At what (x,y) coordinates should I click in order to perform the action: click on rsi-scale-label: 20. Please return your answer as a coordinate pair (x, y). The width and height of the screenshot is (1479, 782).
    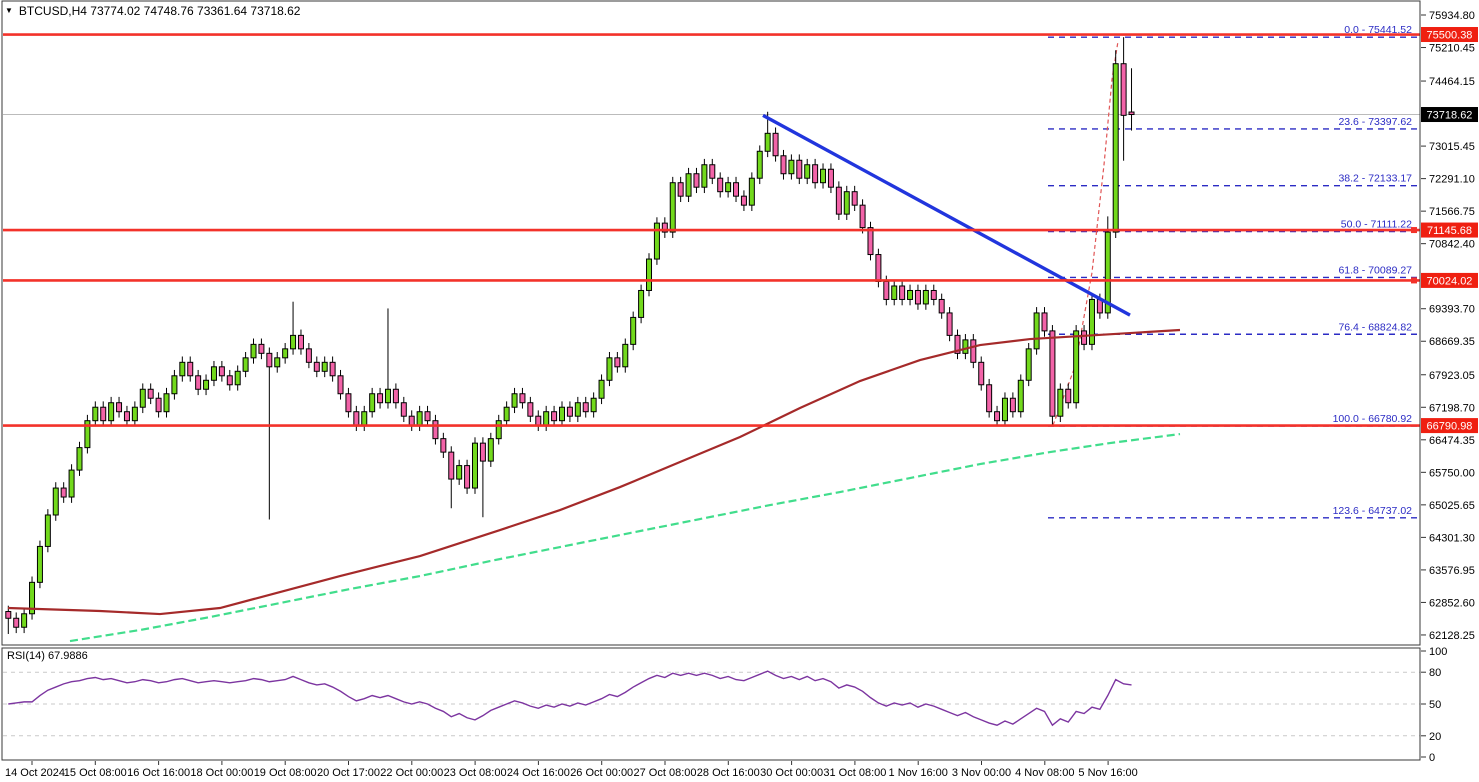
    Looking at the image, I should click on (1435, 737).